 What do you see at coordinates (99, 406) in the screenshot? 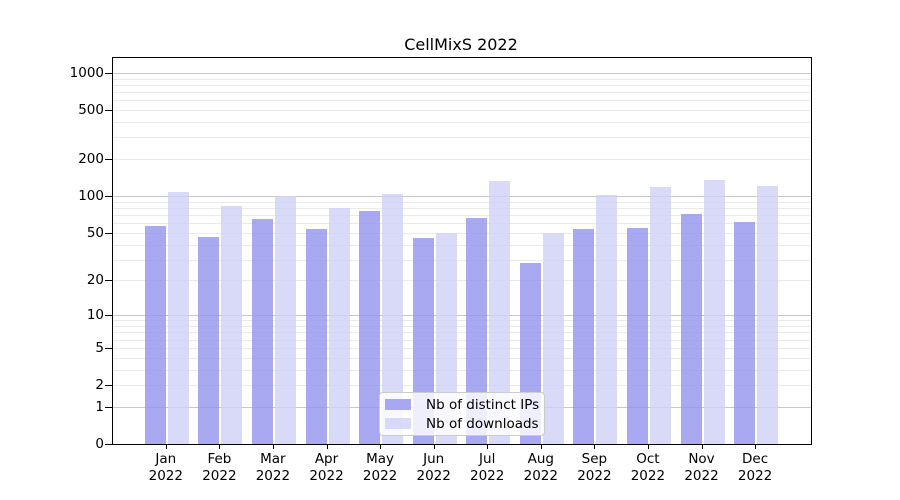
I see `y-tick-label: 1` at bounding box center [99, 406].